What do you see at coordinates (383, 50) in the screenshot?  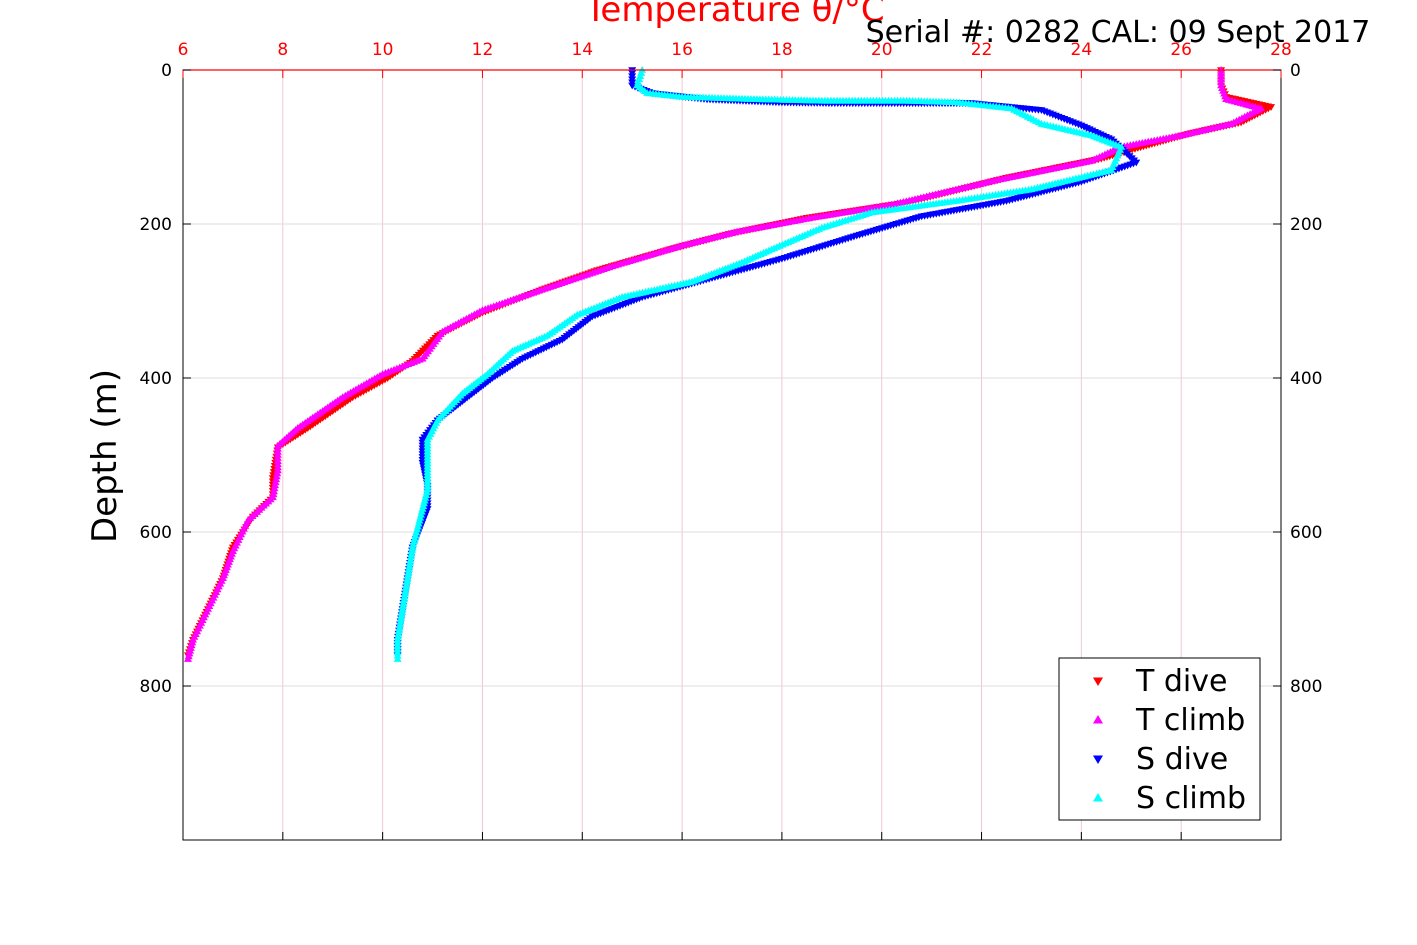 I see `x-tick-label: 10` at bounding box center [383, 50].